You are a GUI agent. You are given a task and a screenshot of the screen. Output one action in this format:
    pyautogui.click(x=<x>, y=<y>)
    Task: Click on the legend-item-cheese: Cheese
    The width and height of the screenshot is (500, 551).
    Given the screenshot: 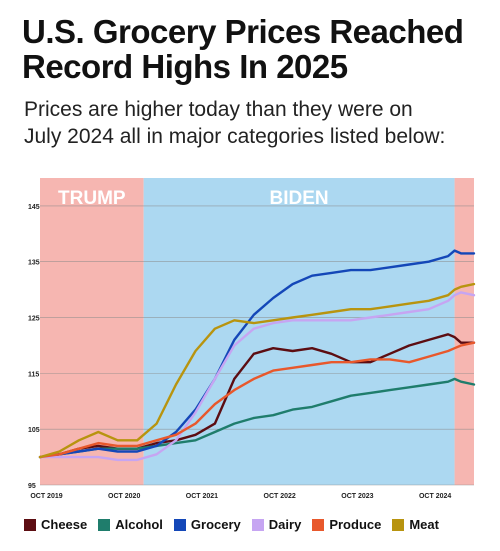 What is the action you would take?
    pyautogui.click(x=55, y=524)
    